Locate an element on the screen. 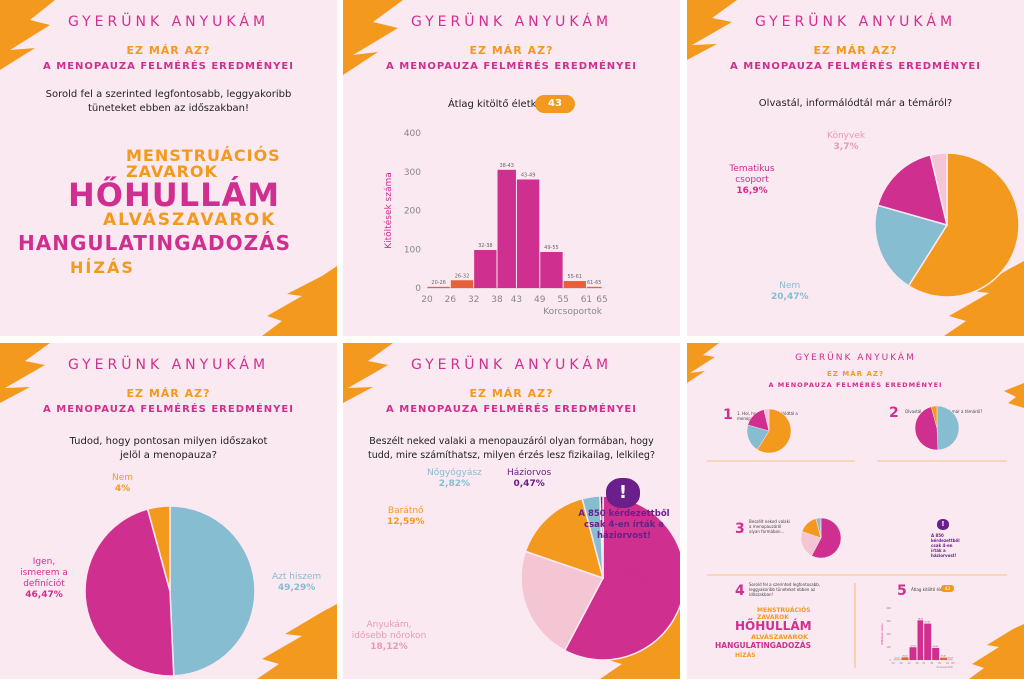  label-think: Azt hiszem 49,29% is located at coordinates (296, 583).